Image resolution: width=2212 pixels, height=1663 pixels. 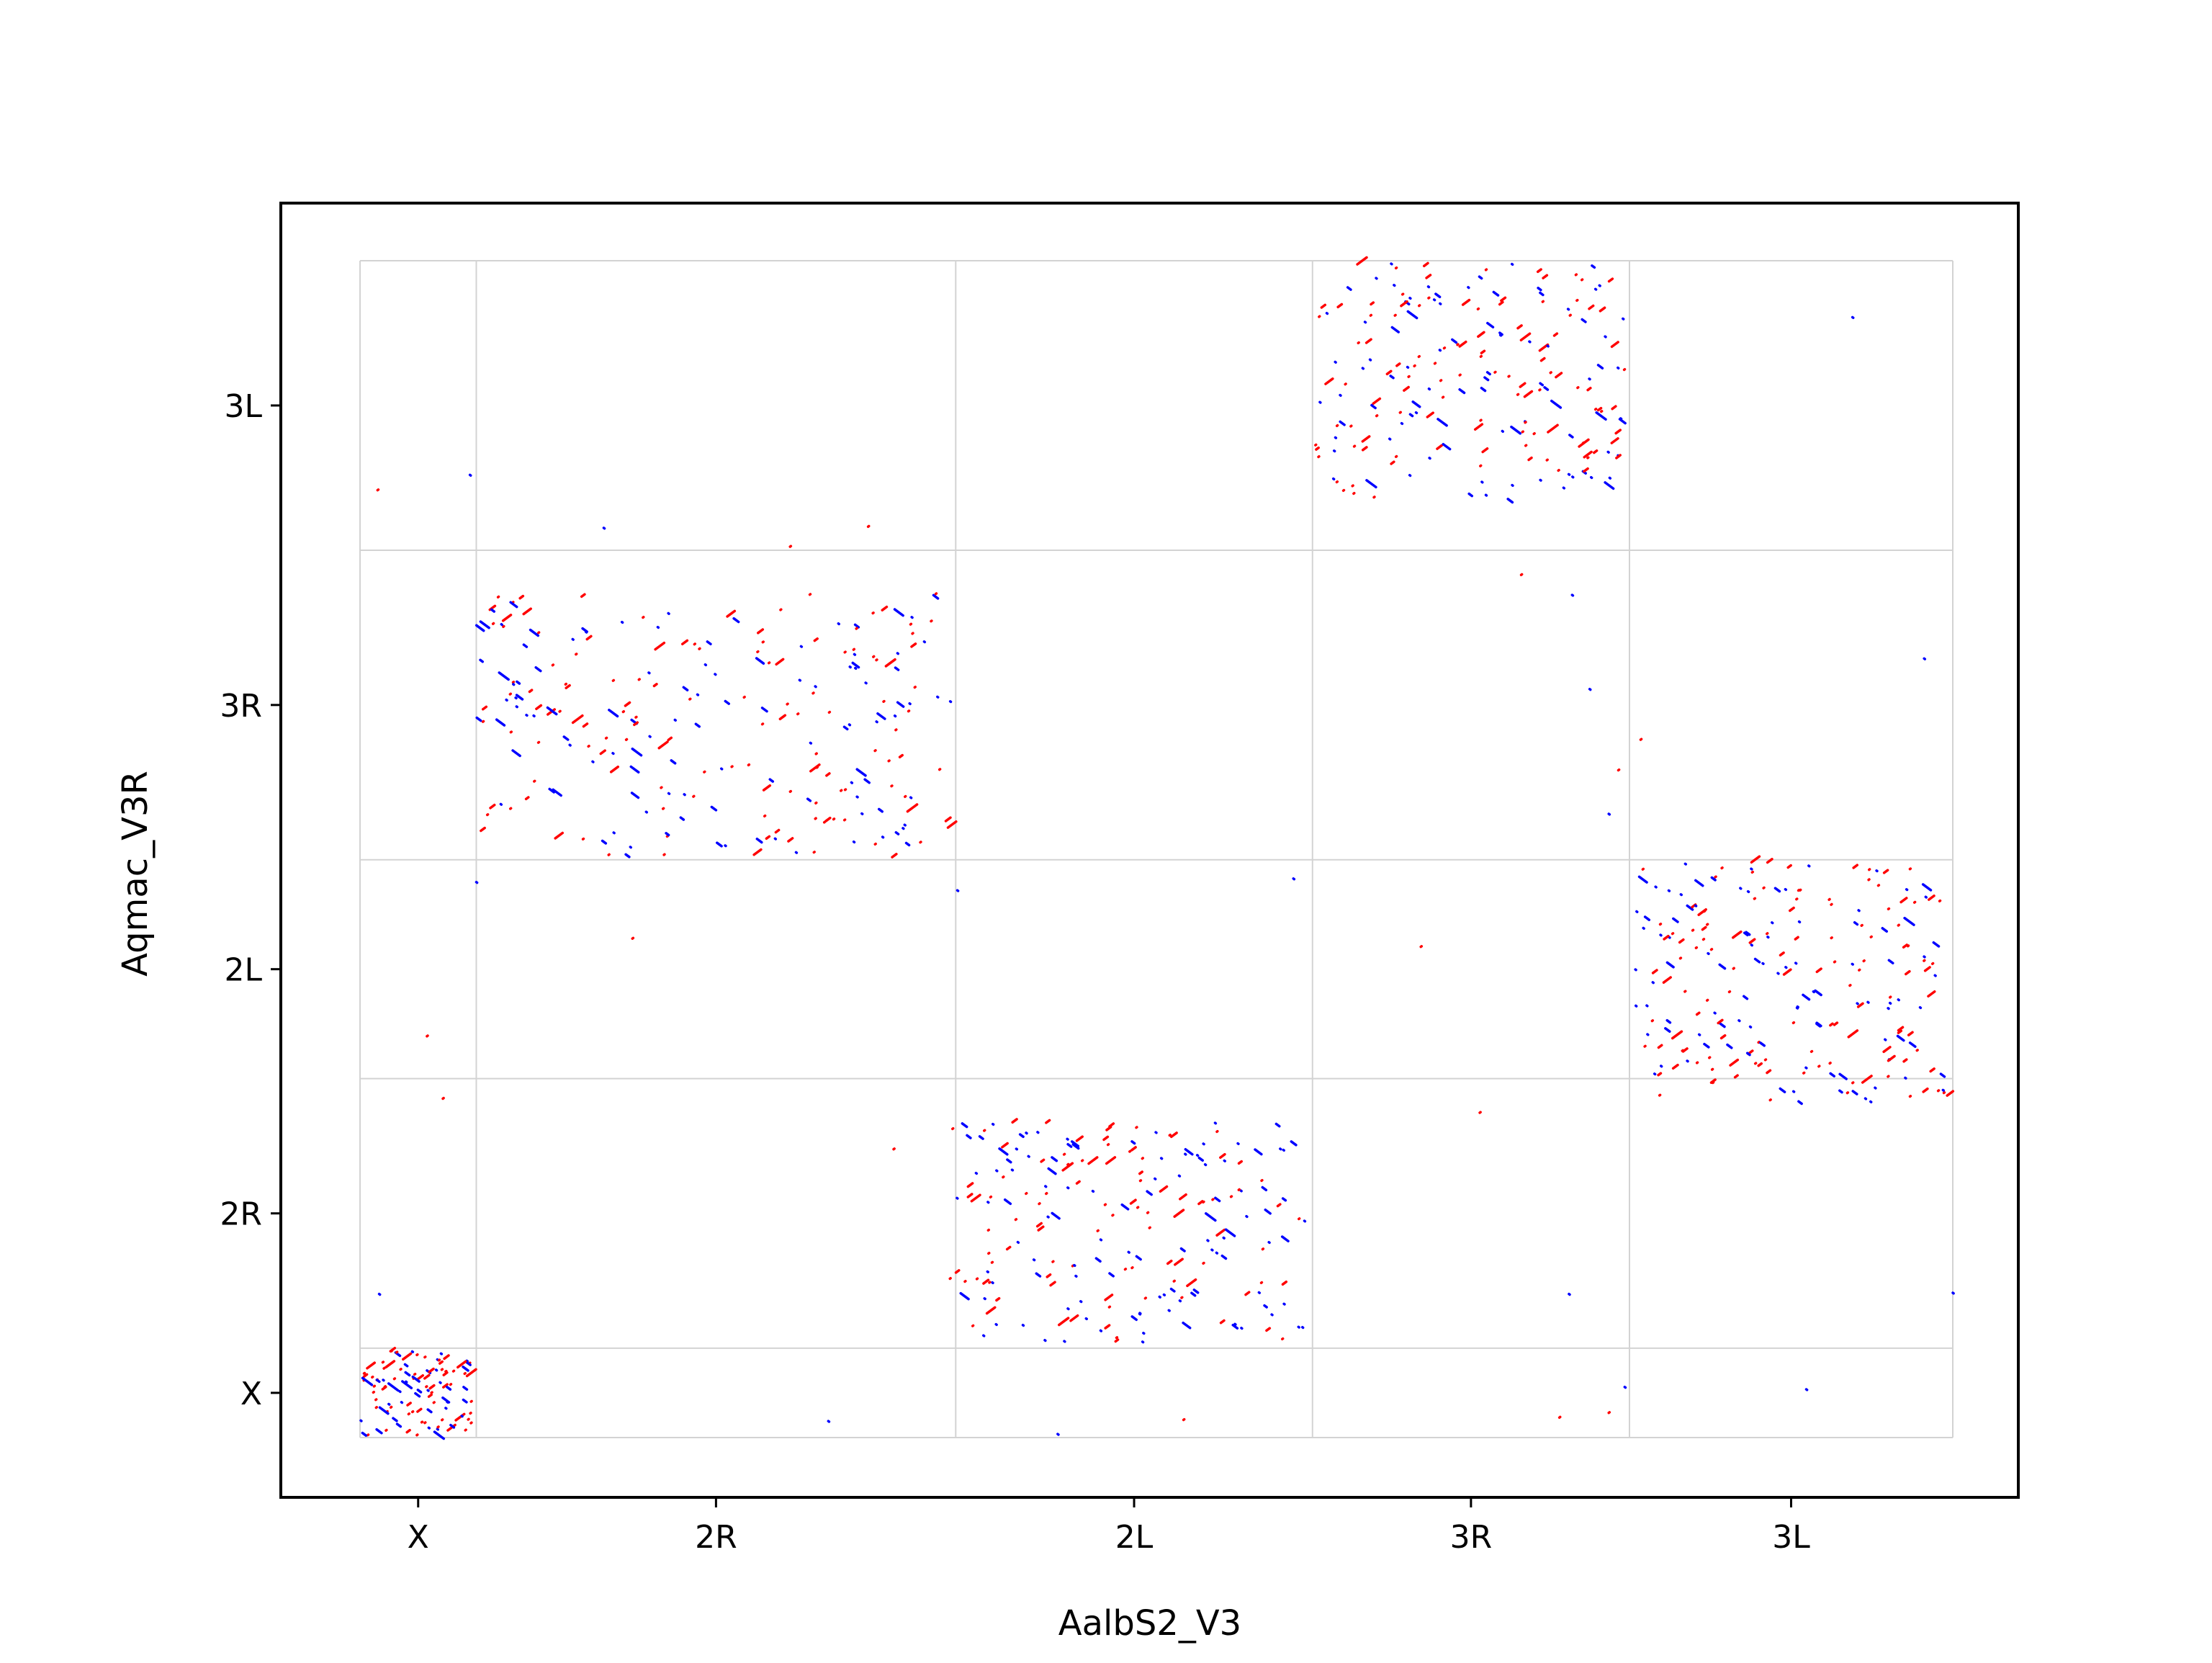 What do you see at coordinates (243, 407) in the screenshot?
I see `y-tick-label-3L: 3L` at bounding box center [243, 407].